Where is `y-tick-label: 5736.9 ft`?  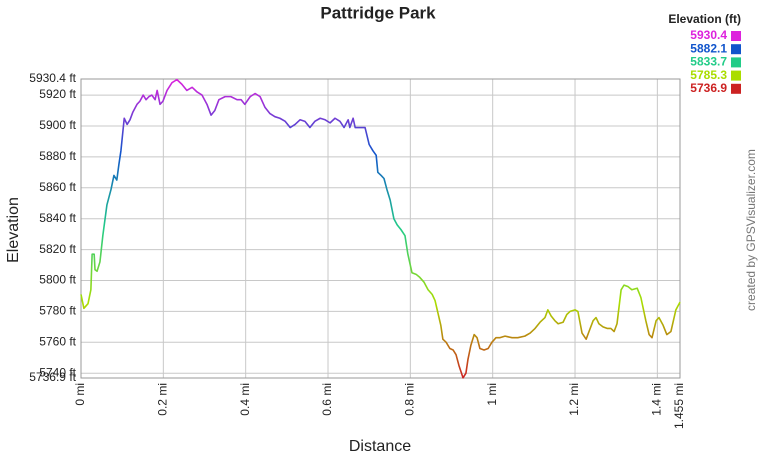 y-tick-label: 5736.9 ft is located at coordinates (52, 377).